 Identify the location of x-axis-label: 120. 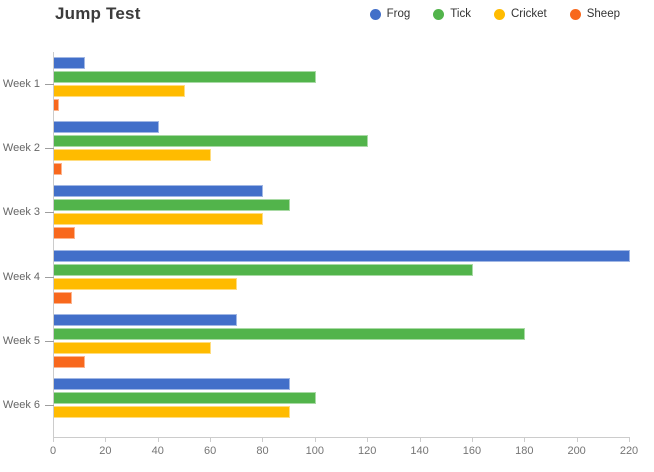
(367, 451).